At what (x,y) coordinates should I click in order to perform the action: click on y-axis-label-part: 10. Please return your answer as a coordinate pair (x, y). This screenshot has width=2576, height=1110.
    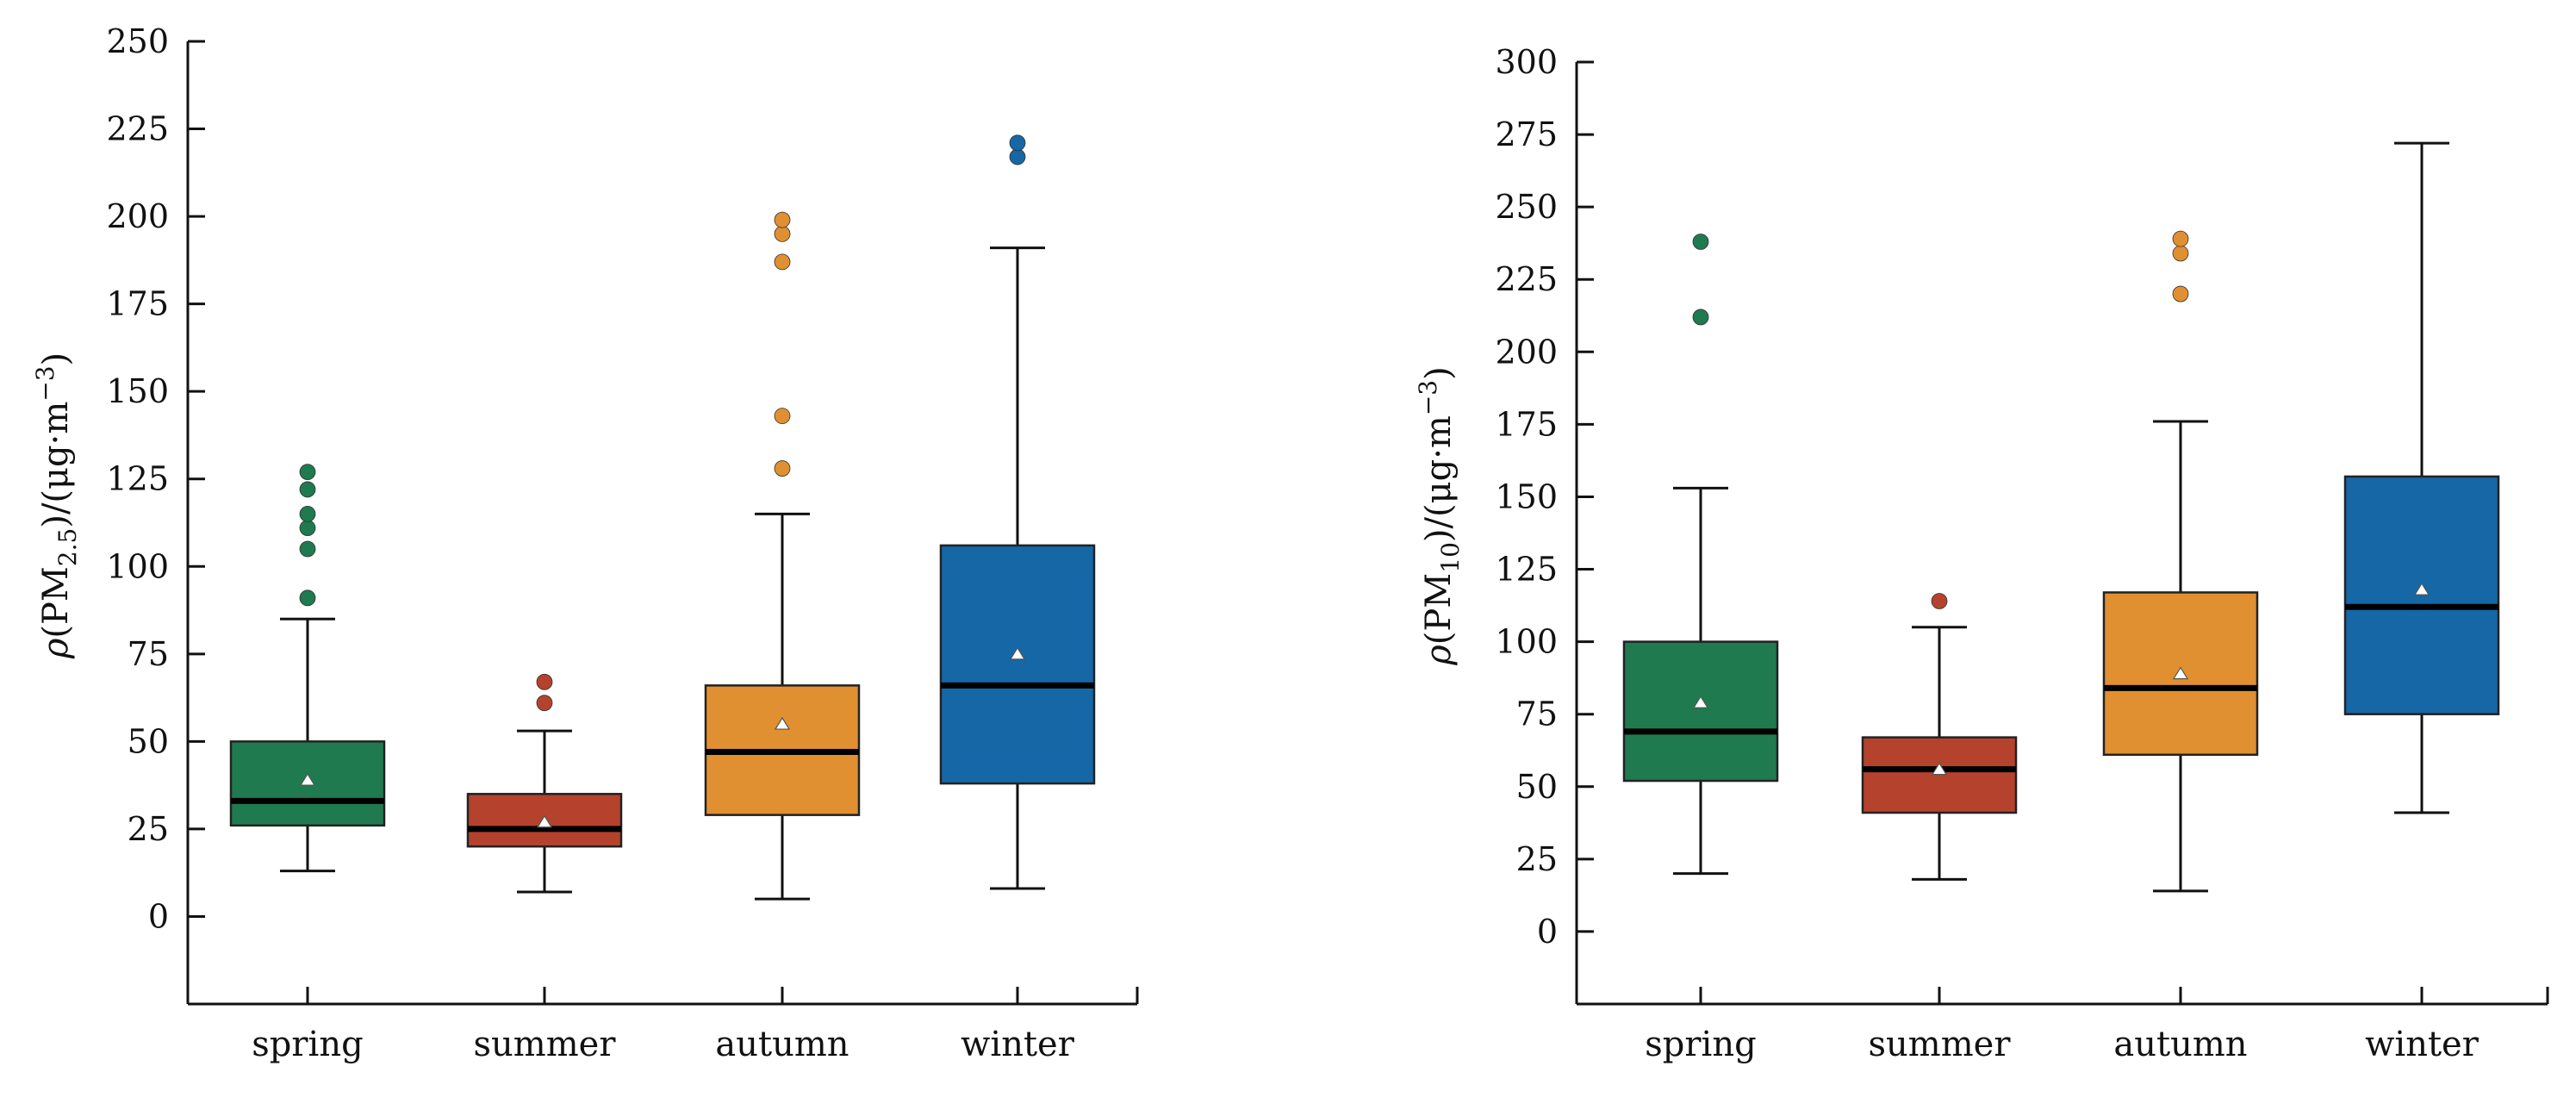
    Looking at the image, I should click on (1451, 557).